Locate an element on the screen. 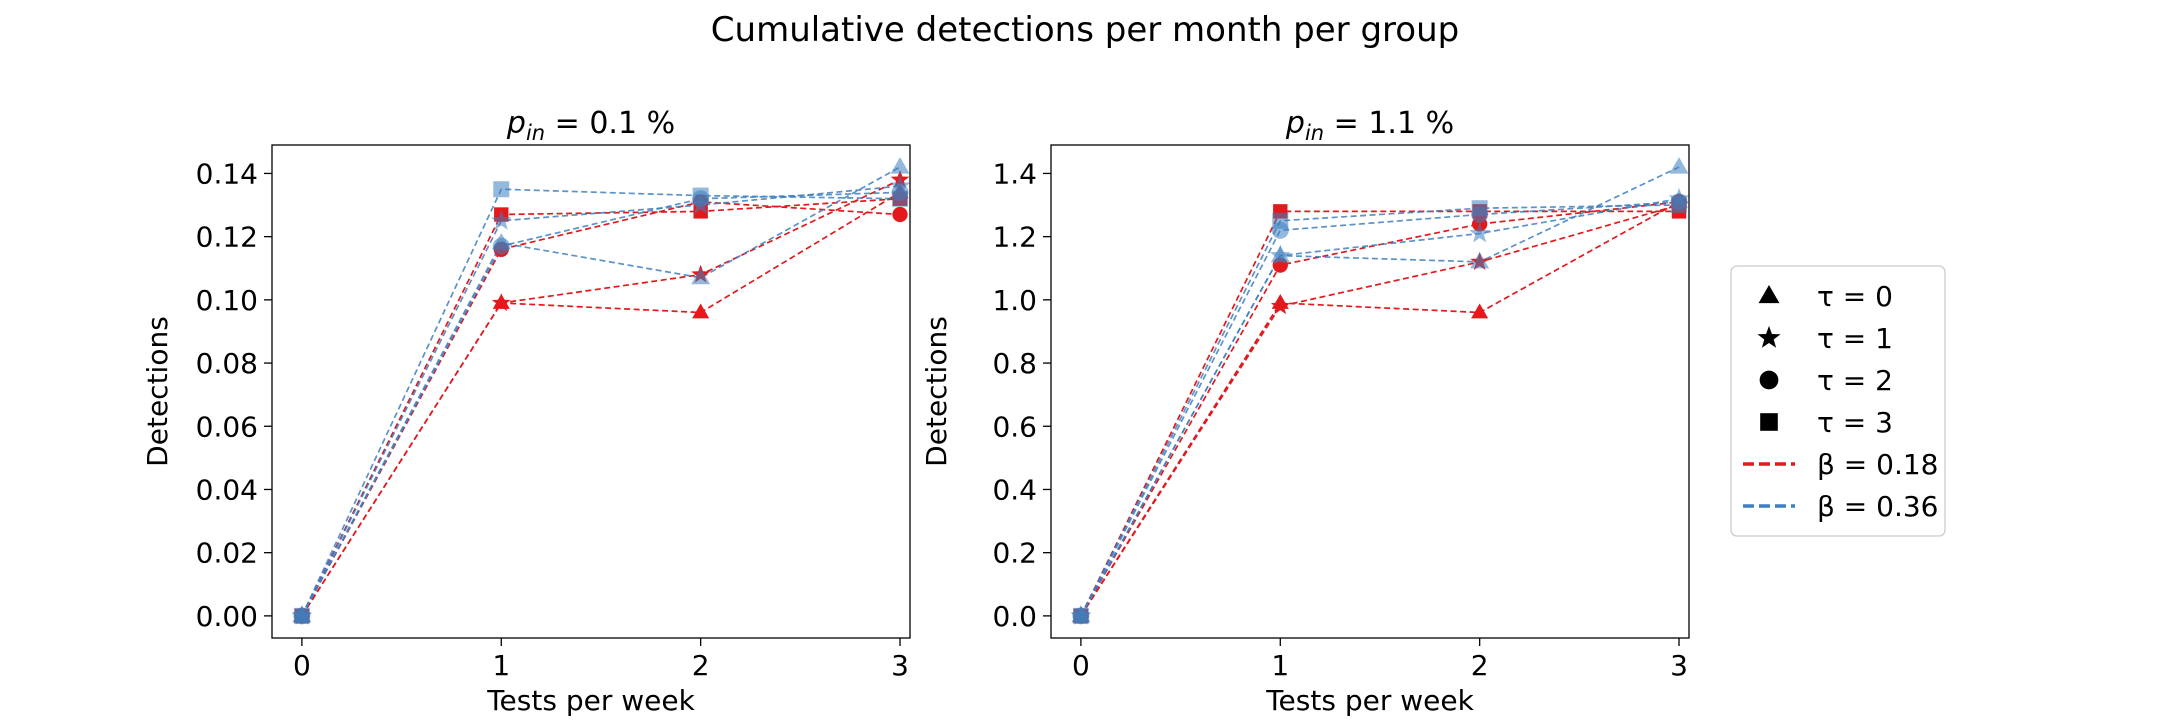  data-point-beta-0.36-tau-2 is located at coordinates (501, 246).